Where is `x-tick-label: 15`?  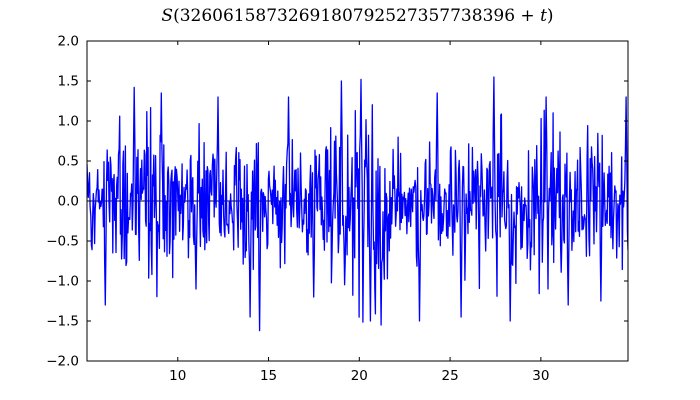 x-tick-label: 15 is located at coordinates (268, 376).